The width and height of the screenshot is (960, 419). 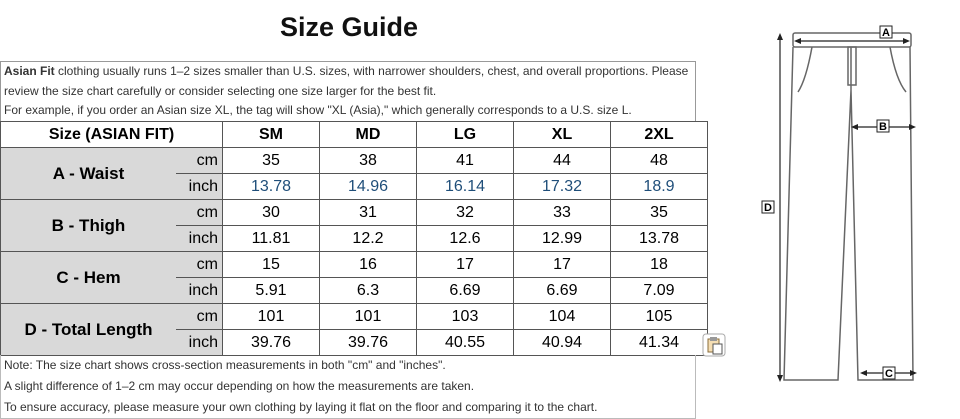 What do you see at coordinates (659, 290) in the screenshot?
I see `value-cell: 7.09` at bounding box center [659, 290].